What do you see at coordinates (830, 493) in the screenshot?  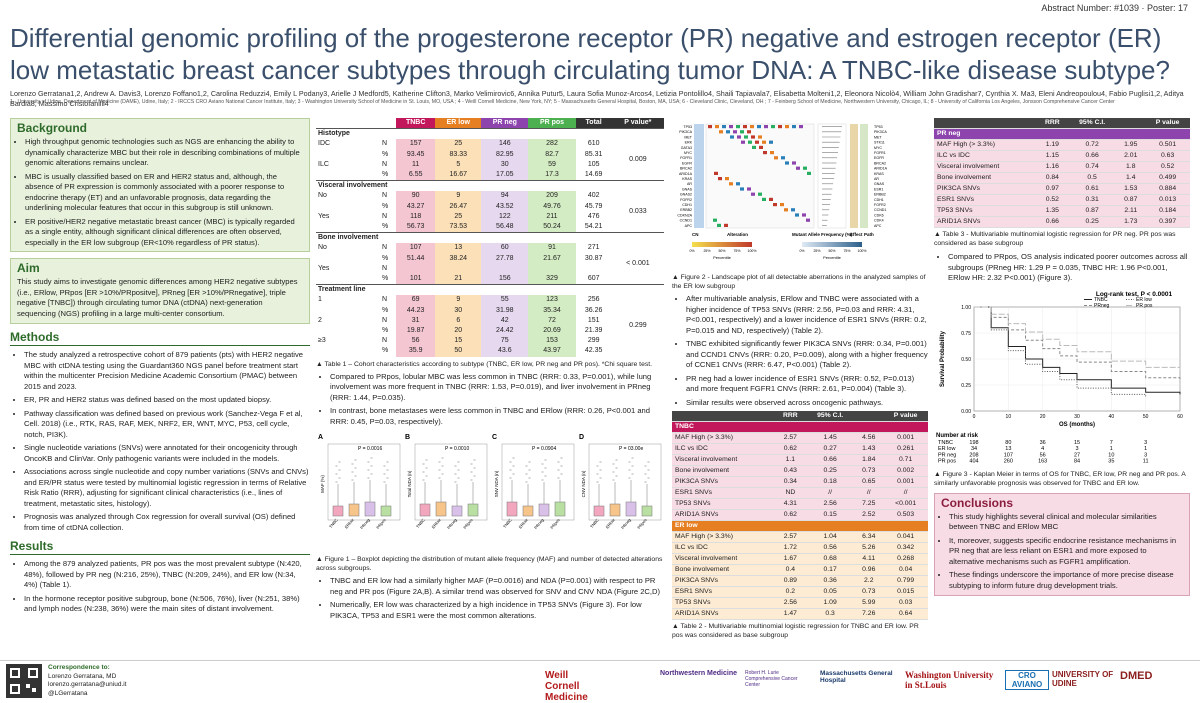 I see `table-cell: //` at bounding box center [830, 493].